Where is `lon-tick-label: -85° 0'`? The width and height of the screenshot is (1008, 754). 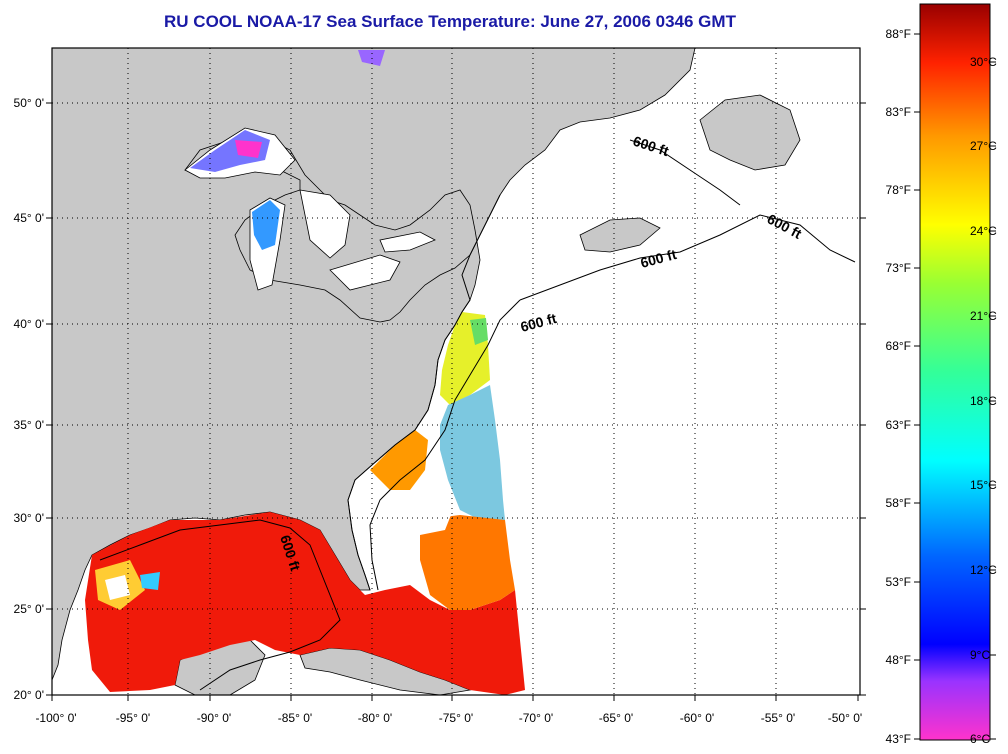 lon-tick-label: -85° 0' is located at coordinates (295, 718).